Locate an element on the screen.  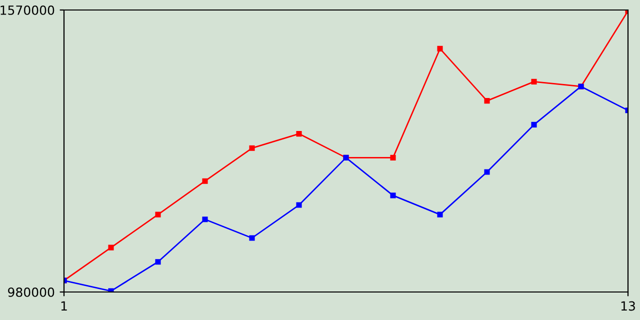
y-tick-label: 1570000 is located at coordinates (27, 10).